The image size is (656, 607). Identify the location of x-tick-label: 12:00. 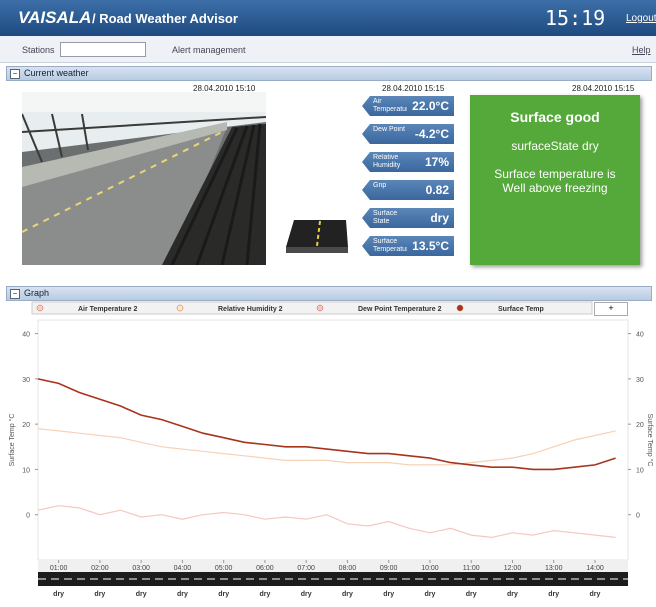
(513, 568).